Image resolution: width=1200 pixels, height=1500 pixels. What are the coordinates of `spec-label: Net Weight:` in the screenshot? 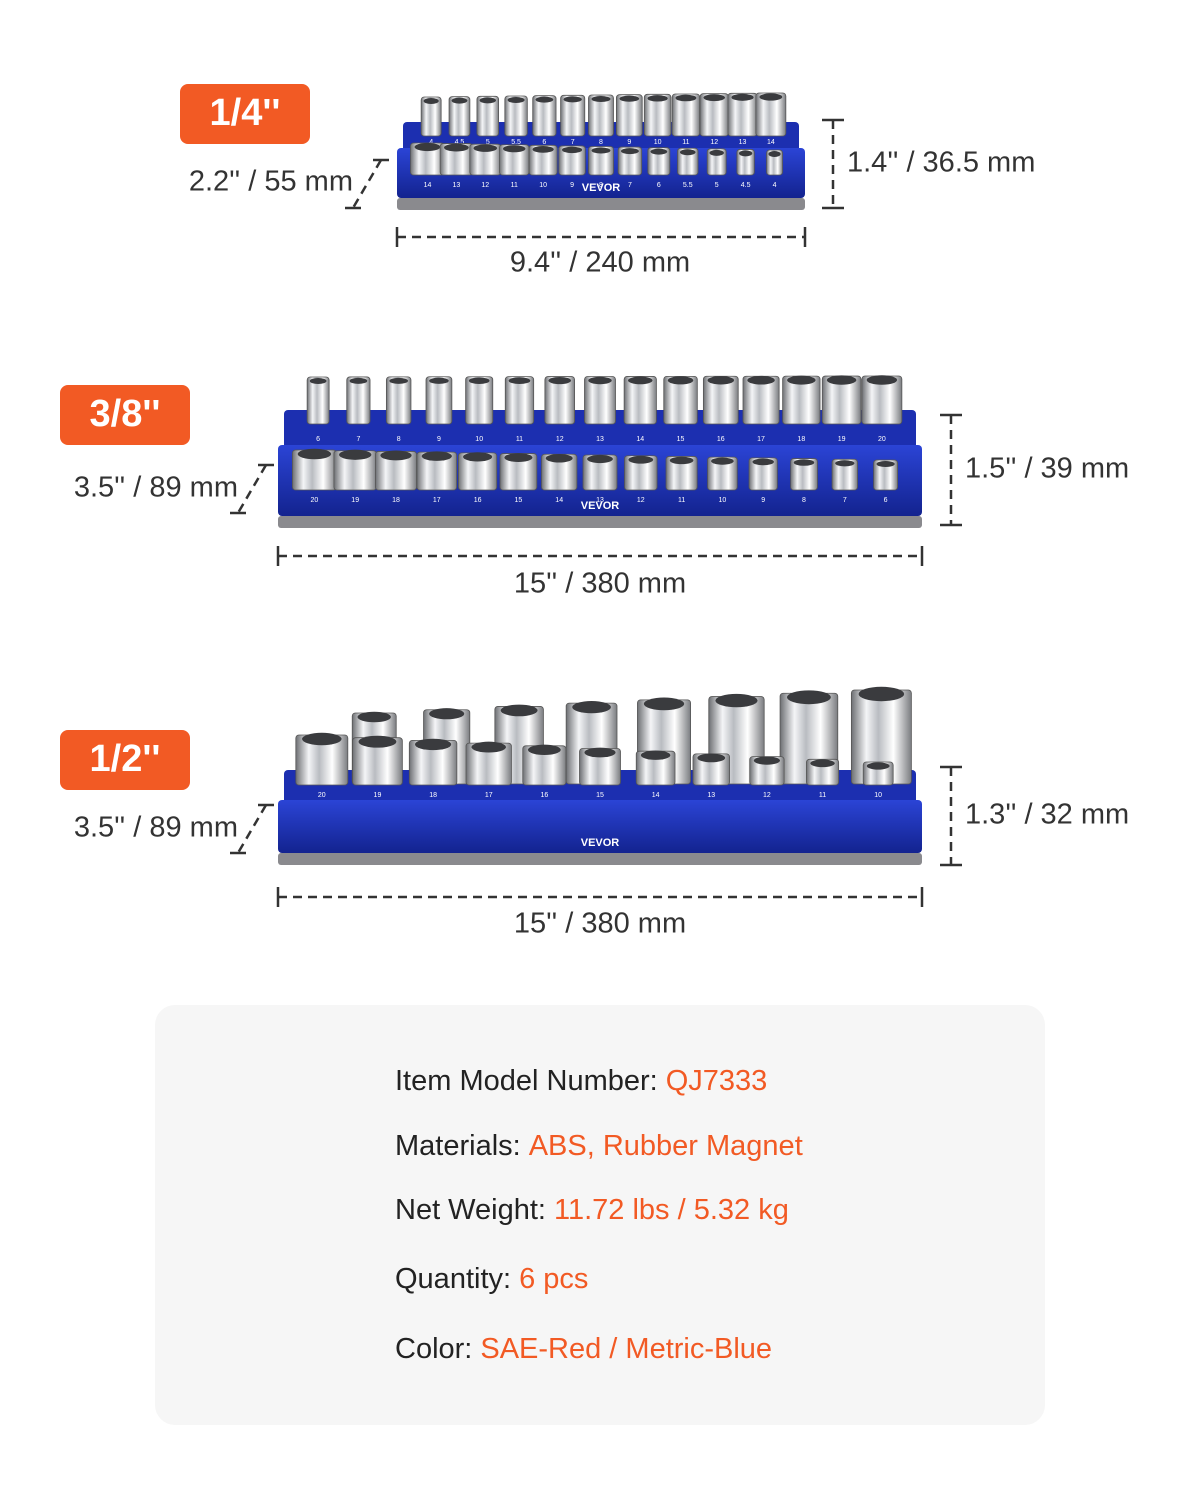 It's located at (470, 1210).